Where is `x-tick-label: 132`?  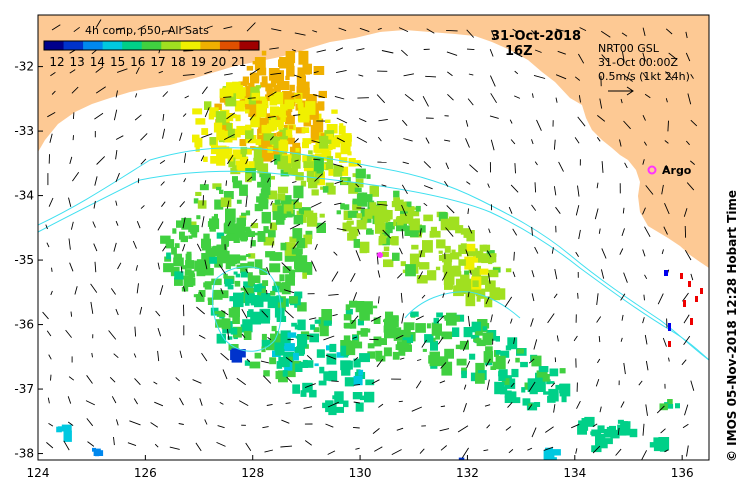
x-tick-label: 132 is located at coordinates (467, 473).